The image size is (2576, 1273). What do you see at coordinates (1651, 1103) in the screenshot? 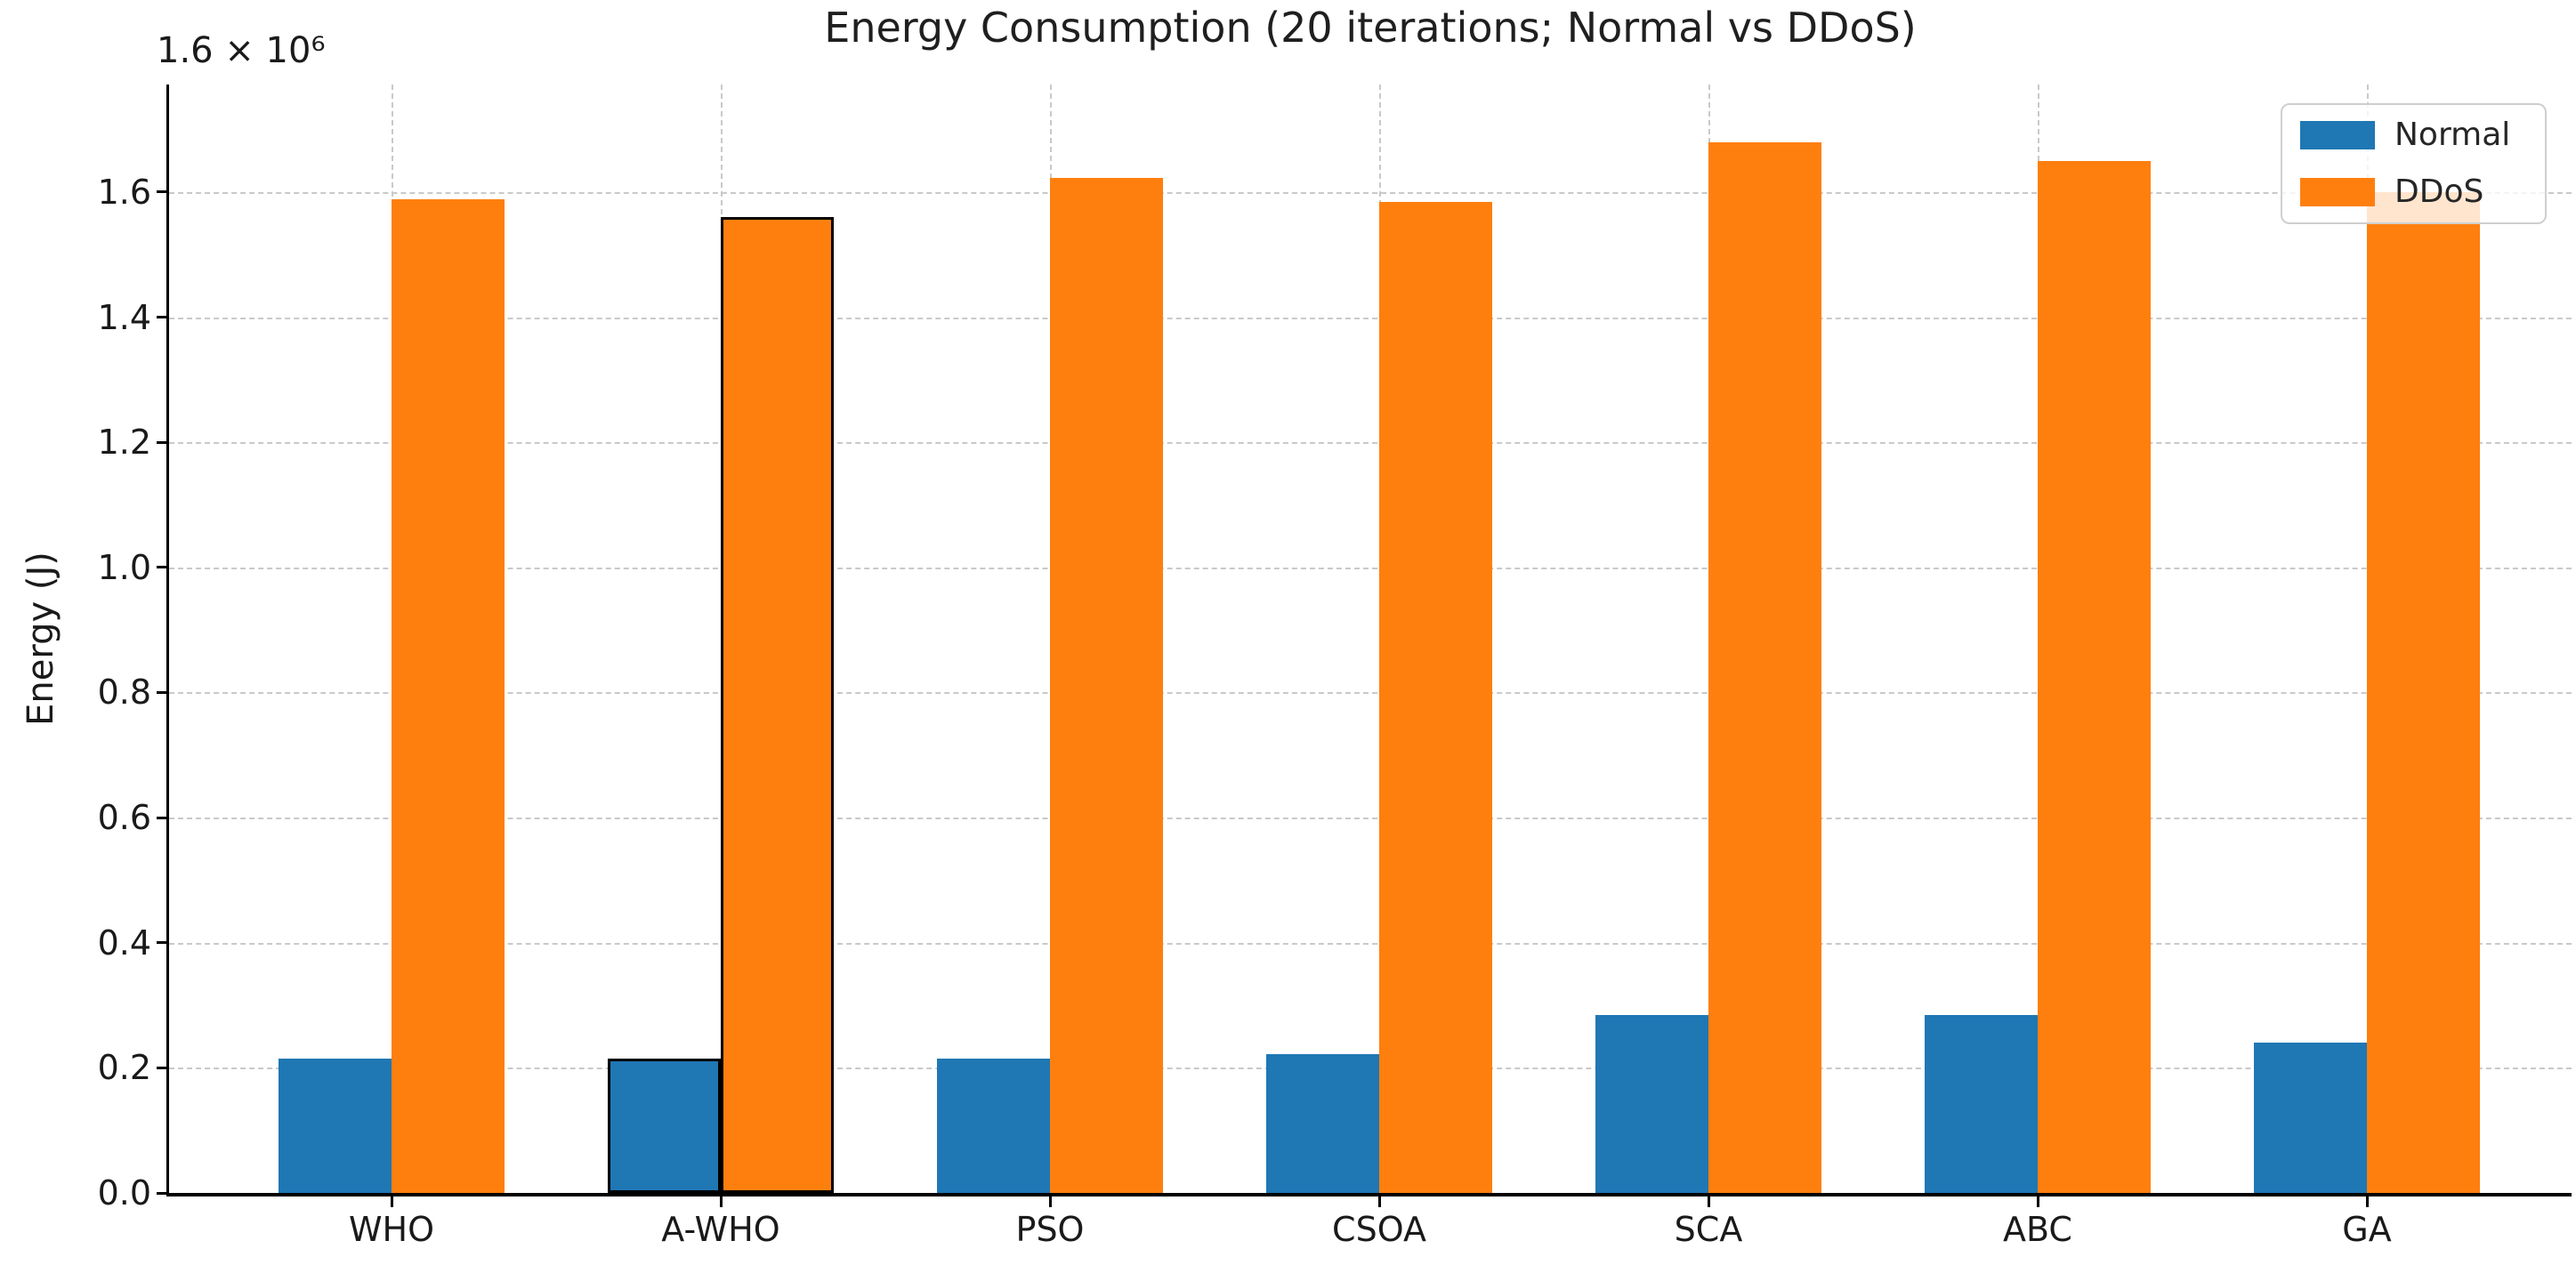
I see `bar-normal-sca` at bounding box center [1651, 1103].